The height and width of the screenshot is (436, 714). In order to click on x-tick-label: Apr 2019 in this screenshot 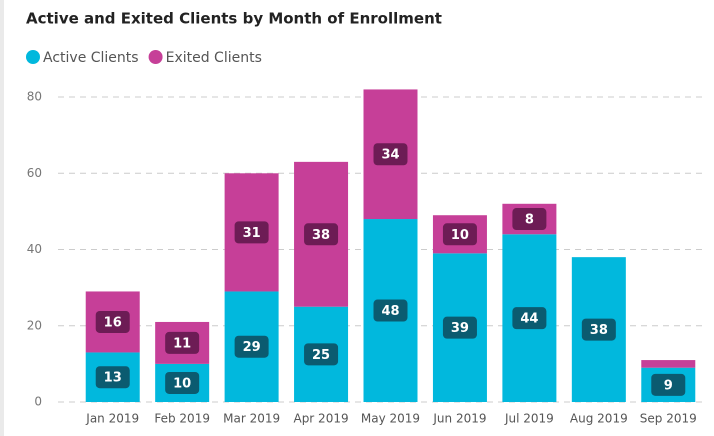, I will do `click(320, 419)`.